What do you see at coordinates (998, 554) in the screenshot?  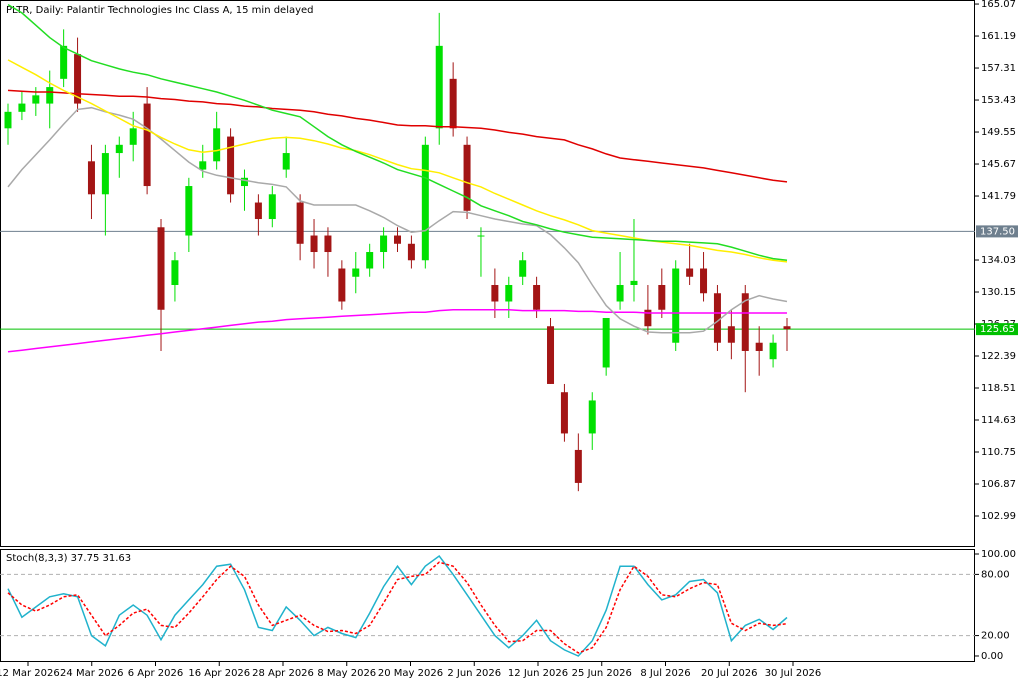 I see `y-tick-label: 100.00` at bounding box center [998, 554].